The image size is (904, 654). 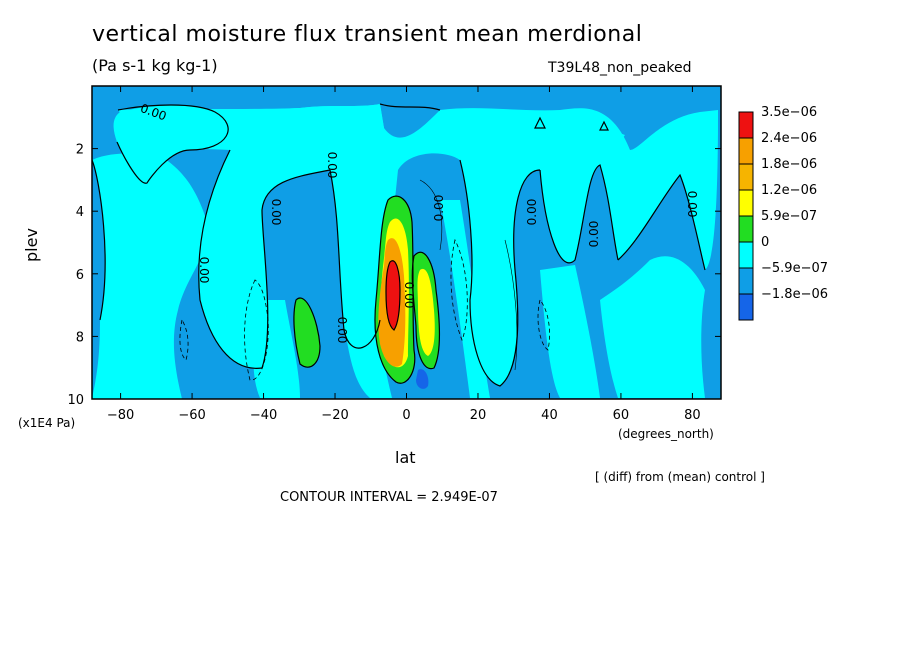 What do you see at coordinates (468, 275) in the screenshot?
I see `thin-contours` at bounding box center [468, 275].